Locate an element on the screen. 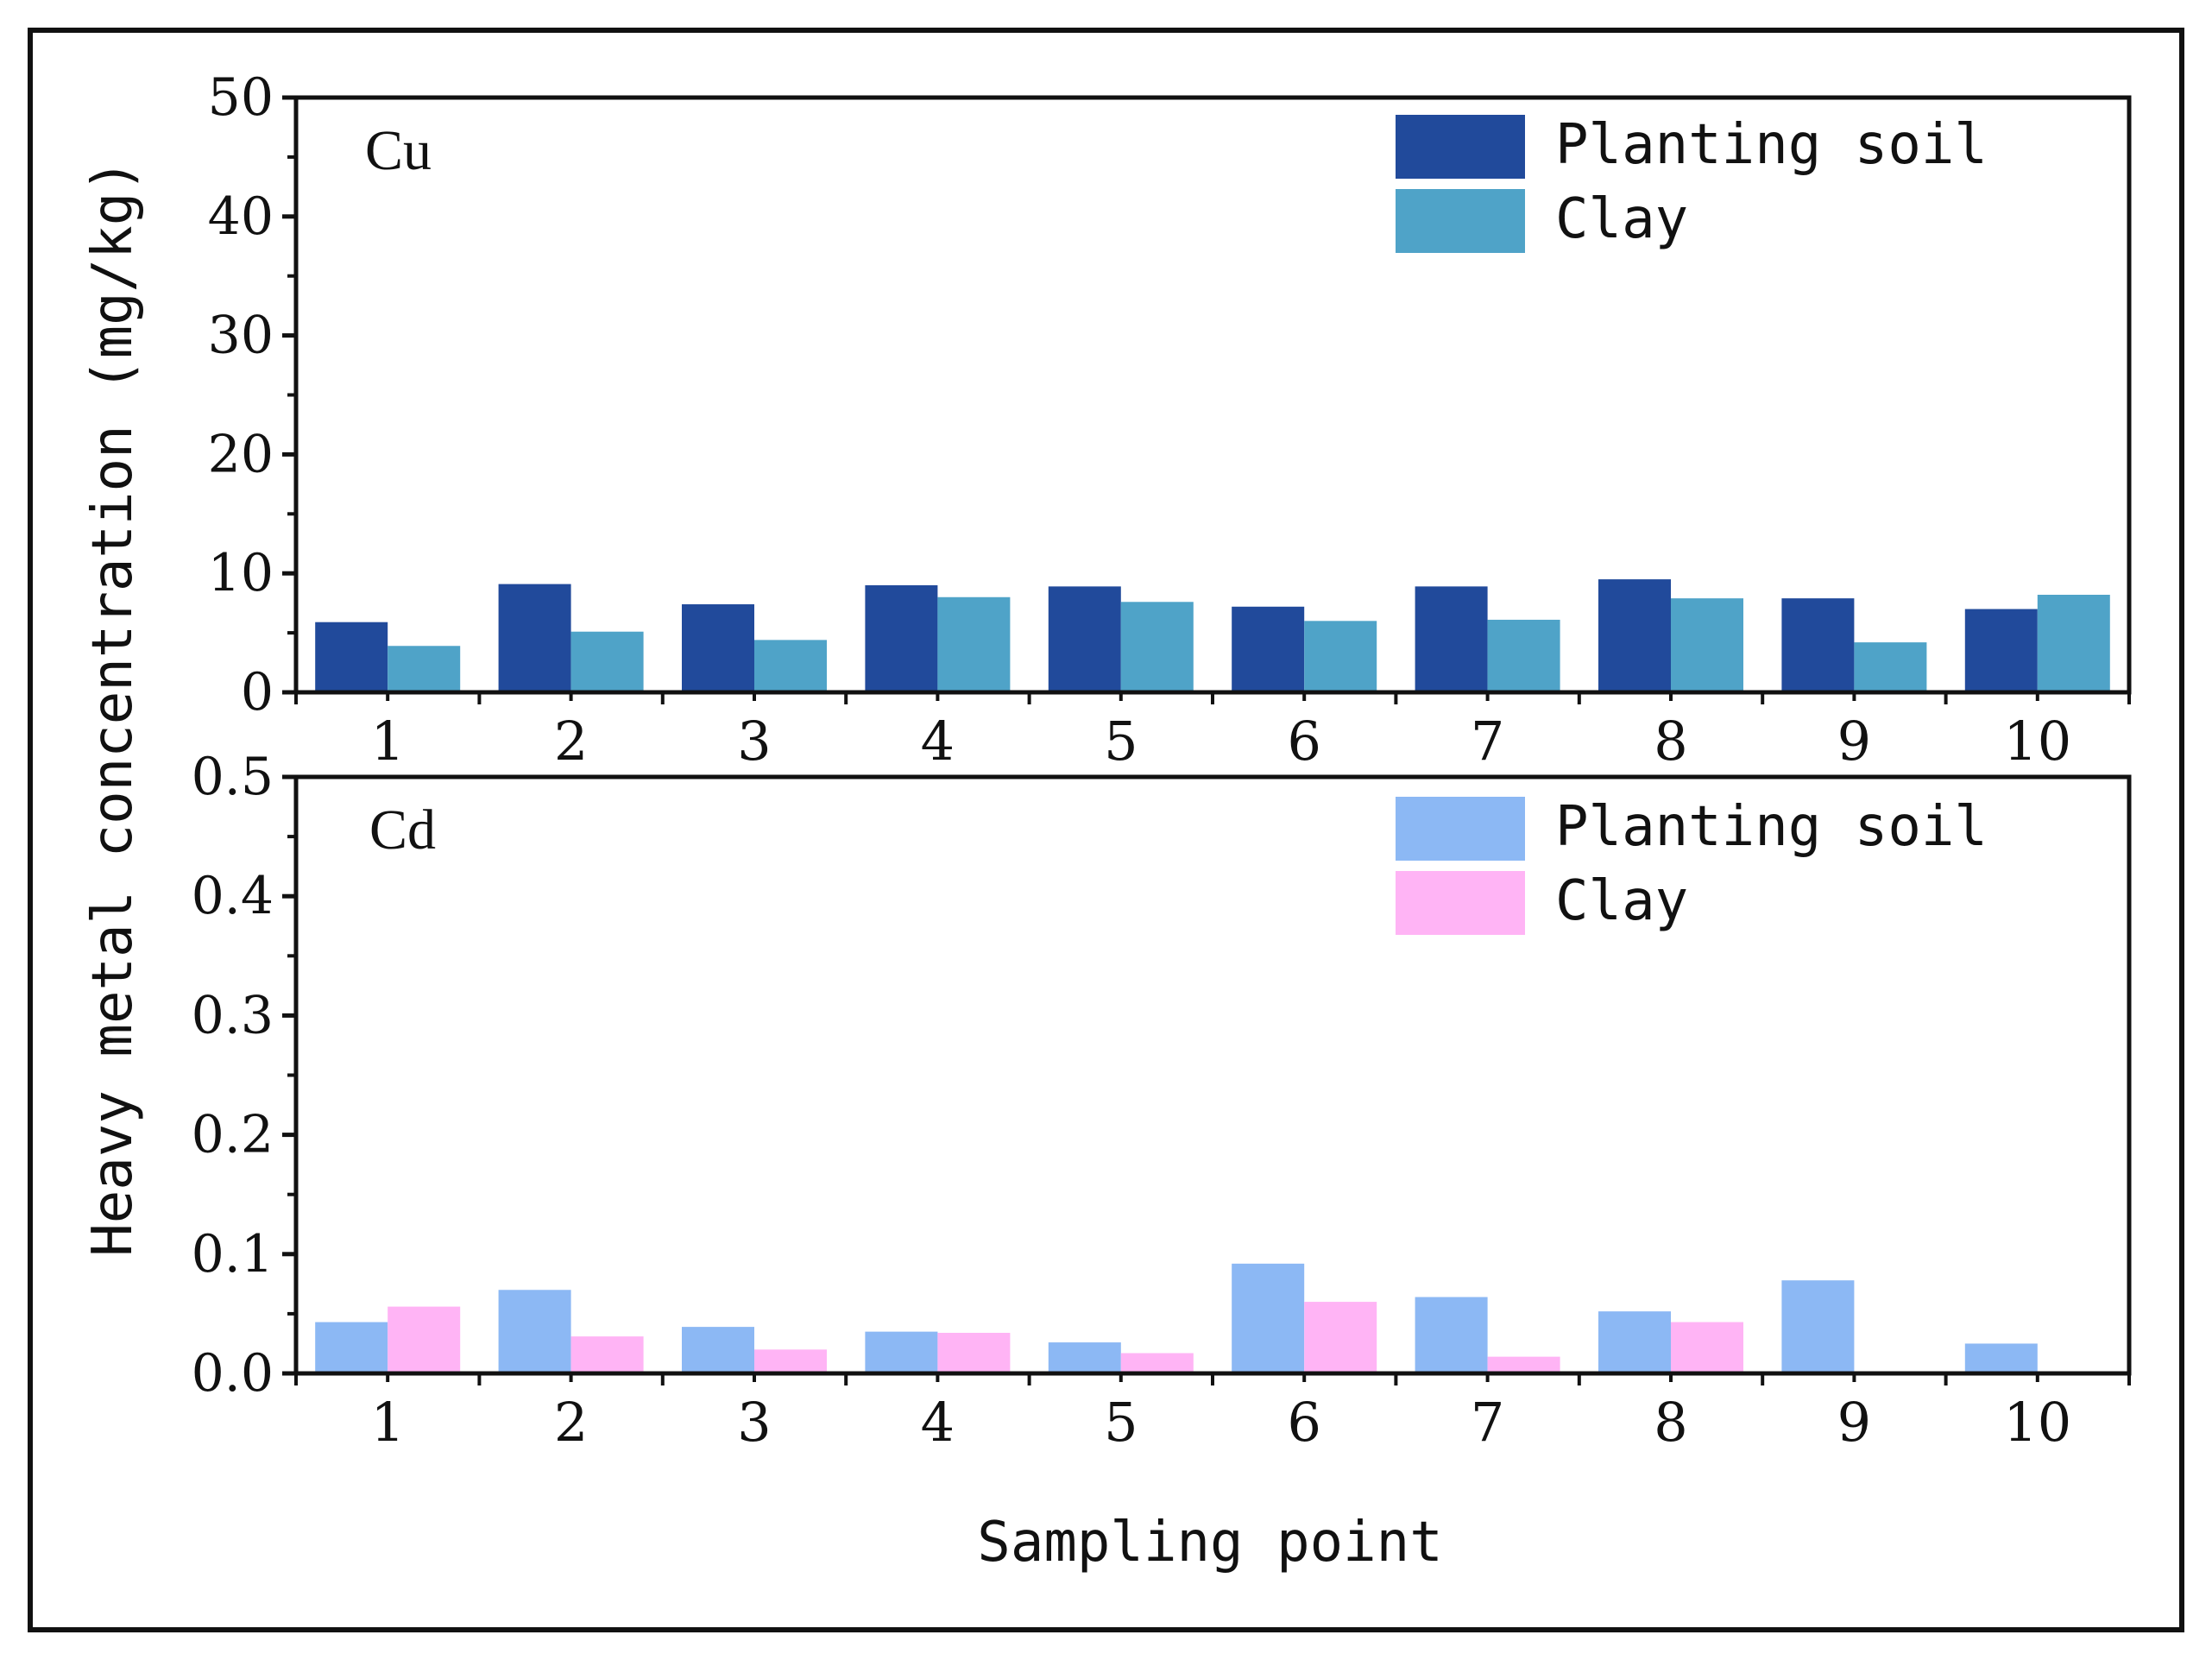  y-tick-label: 0.3 is located at coordinates (233, 1015).